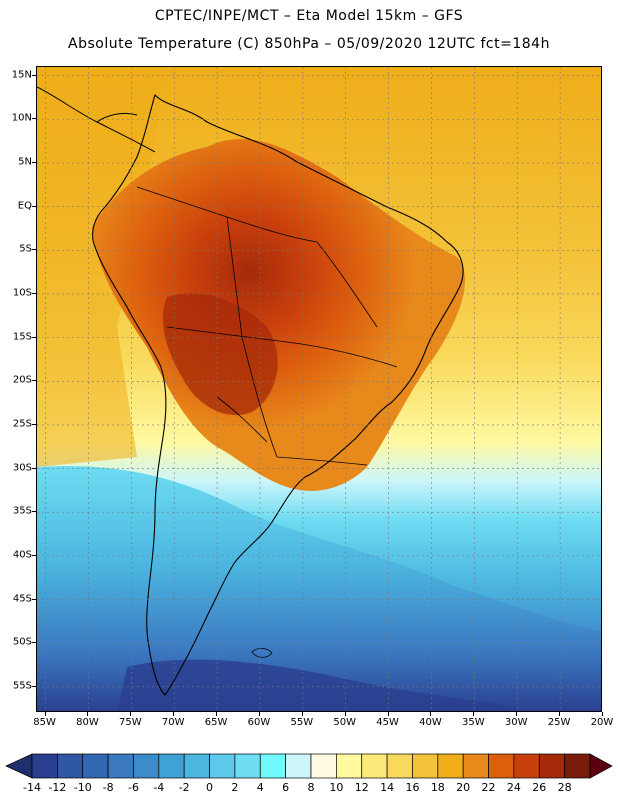  Describe the element at coordinates (513, 787) in the screenshot. I see `colorbar-tick-label: 24` at that location.